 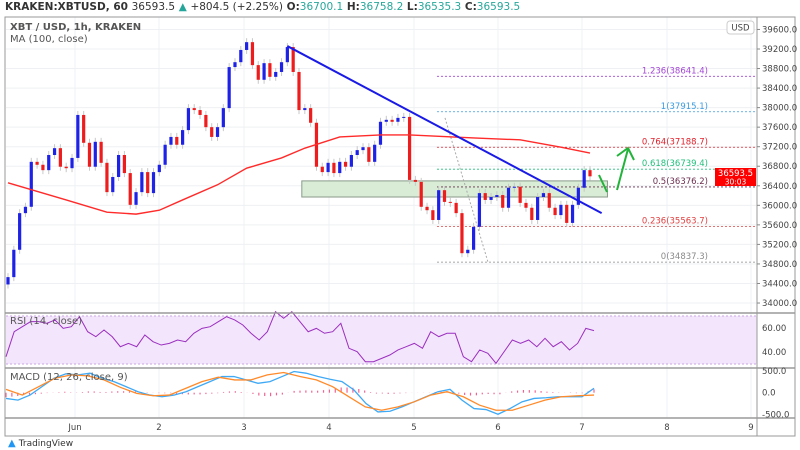 I want to click on fib-level-label: 0.236(35563.7), so click(x=675, y=222).